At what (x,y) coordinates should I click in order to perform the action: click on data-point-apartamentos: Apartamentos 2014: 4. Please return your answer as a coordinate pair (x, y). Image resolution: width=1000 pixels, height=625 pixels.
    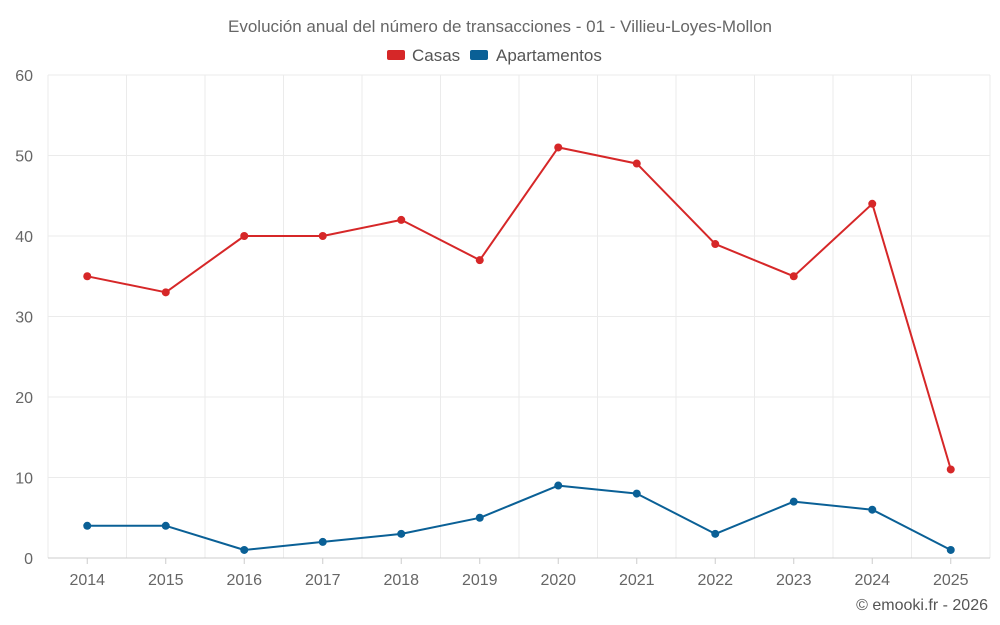
    Looking at the image, I should click on (87, 525).